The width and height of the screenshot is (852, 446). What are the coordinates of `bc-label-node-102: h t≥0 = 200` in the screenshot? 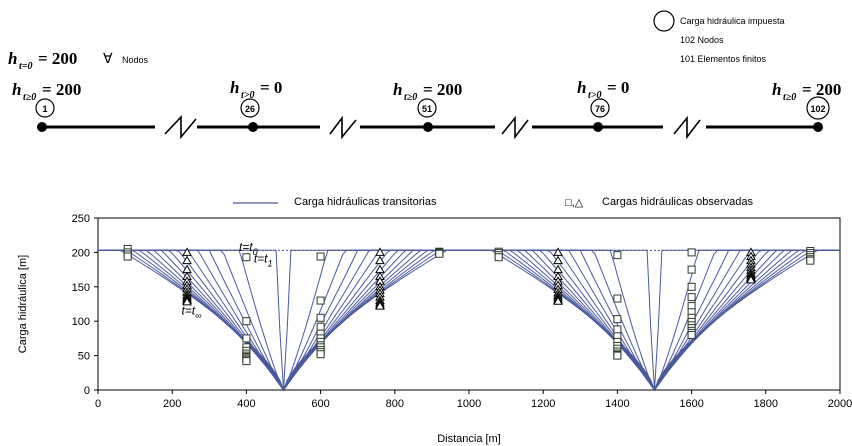 It's located at (806, 91).